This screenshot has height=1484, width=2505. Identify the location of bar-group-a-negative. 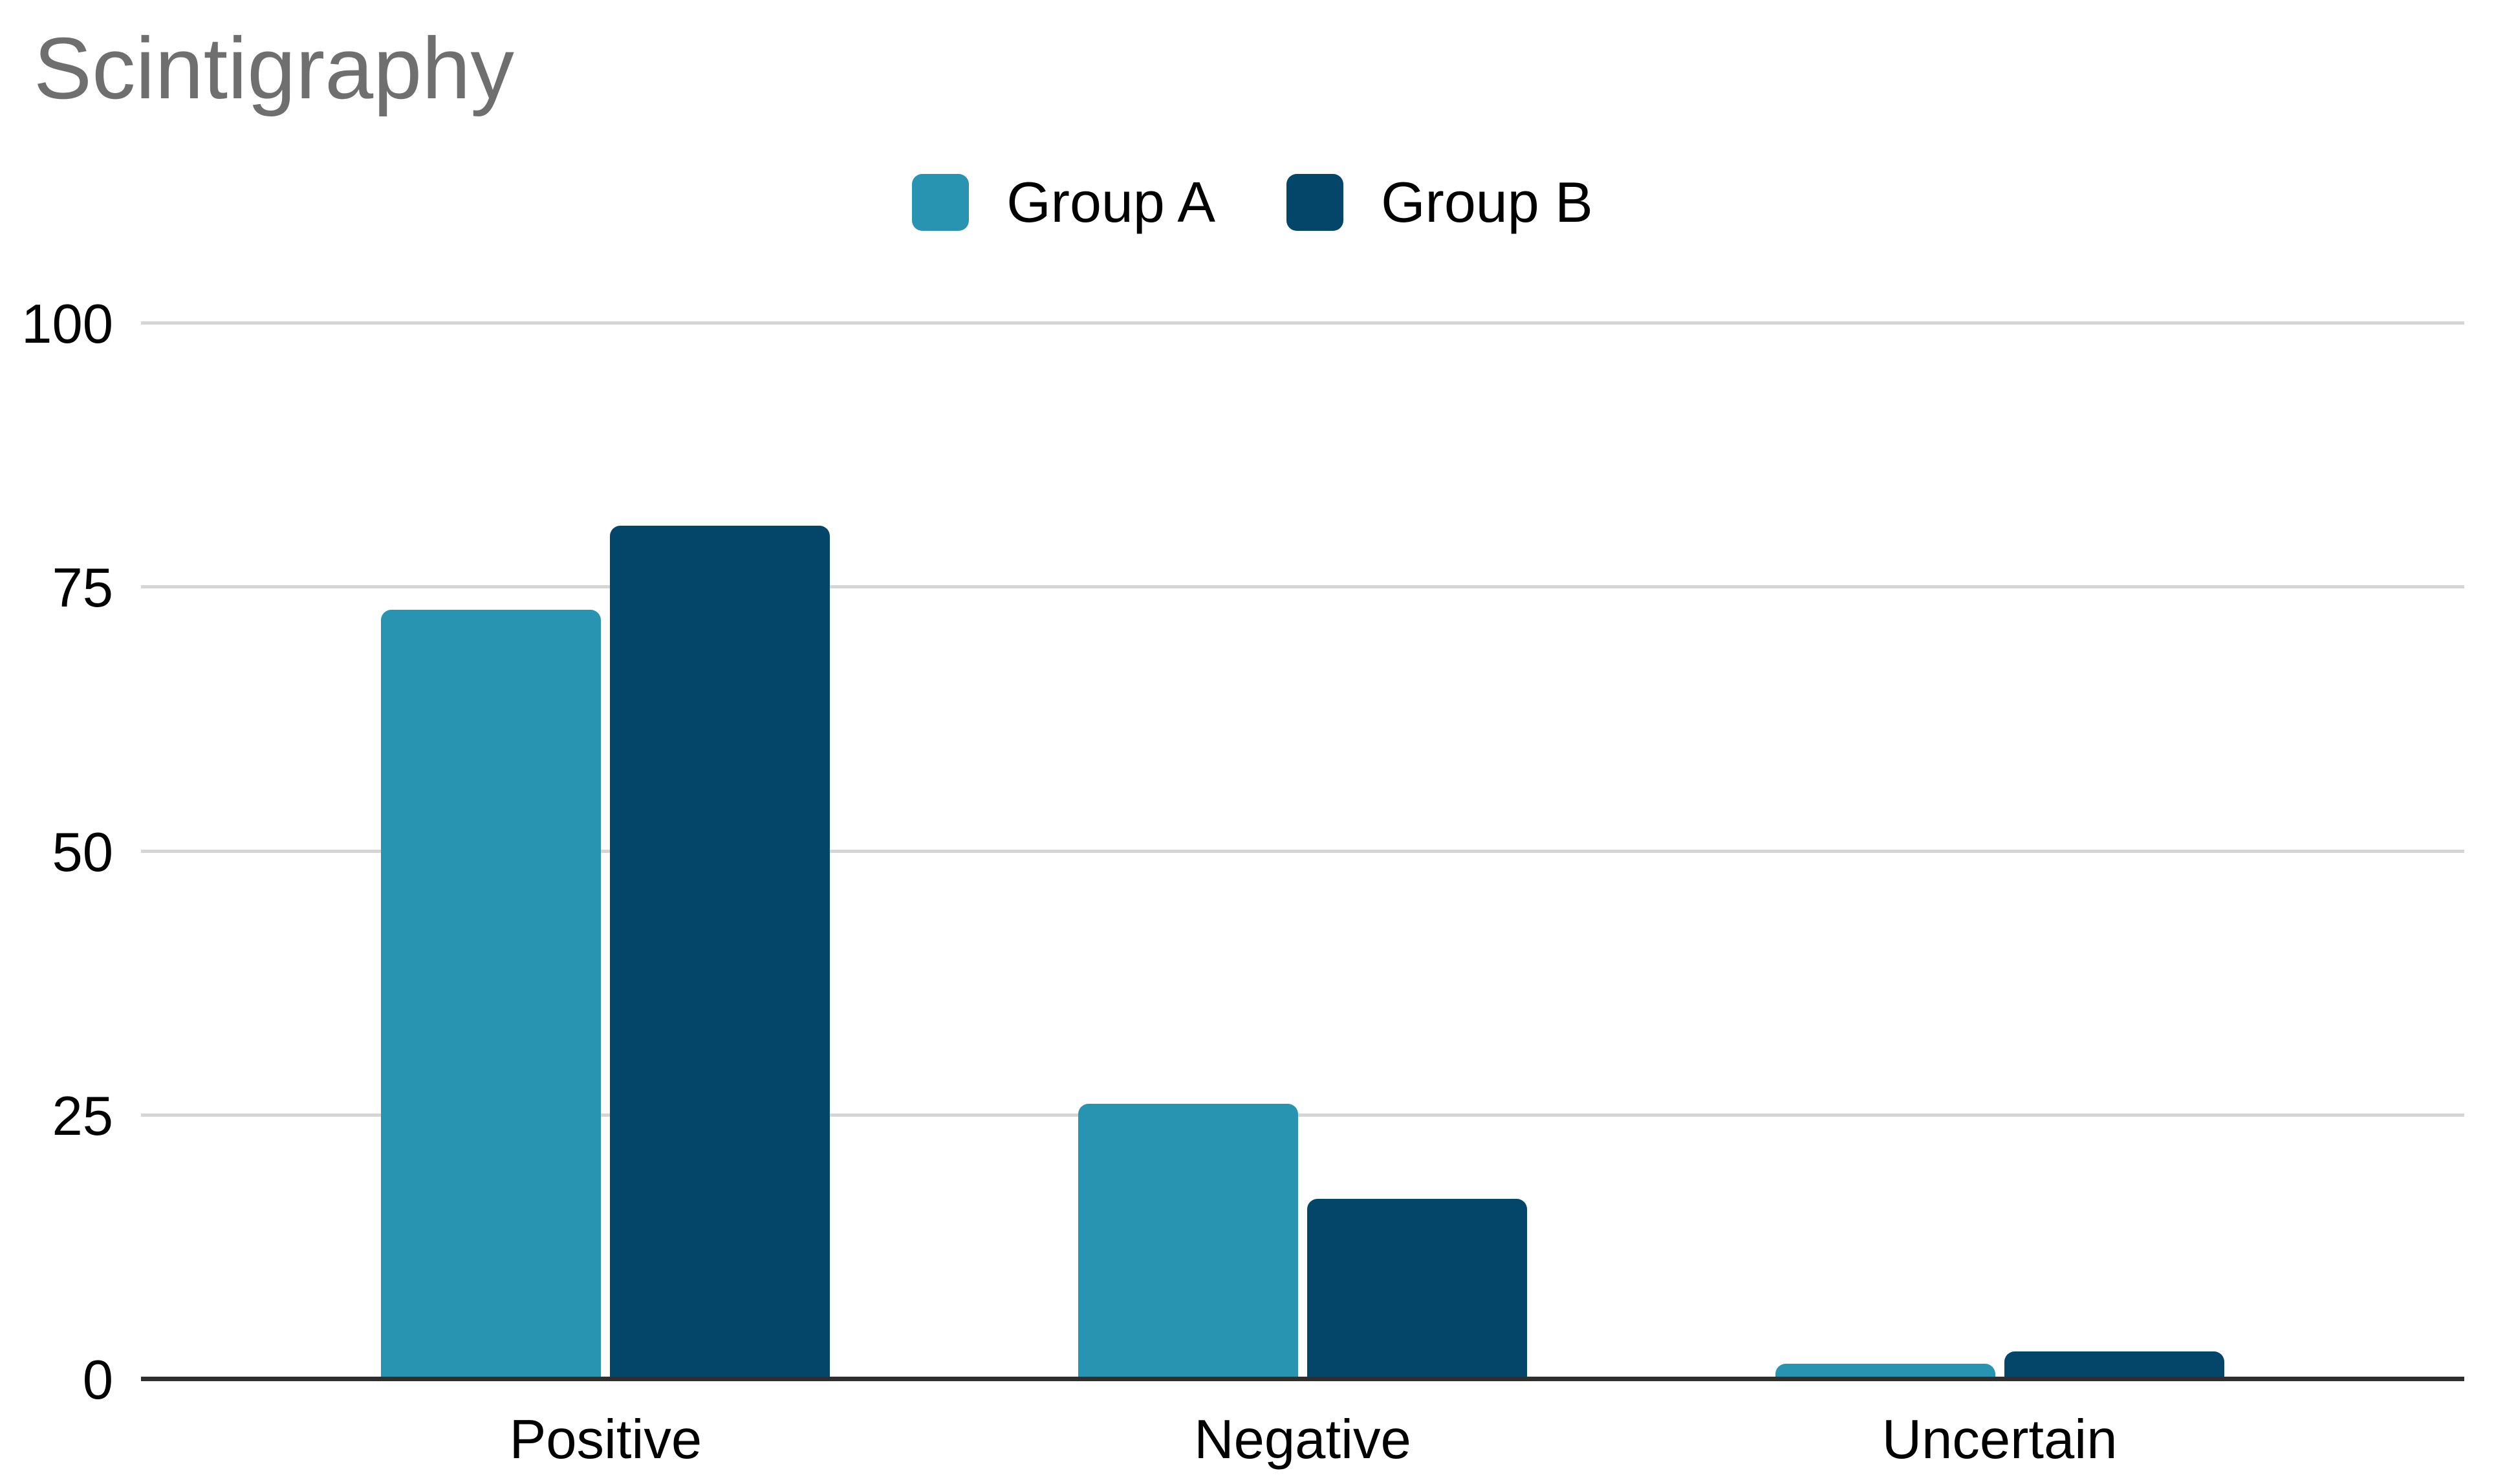
(1188, 1241).